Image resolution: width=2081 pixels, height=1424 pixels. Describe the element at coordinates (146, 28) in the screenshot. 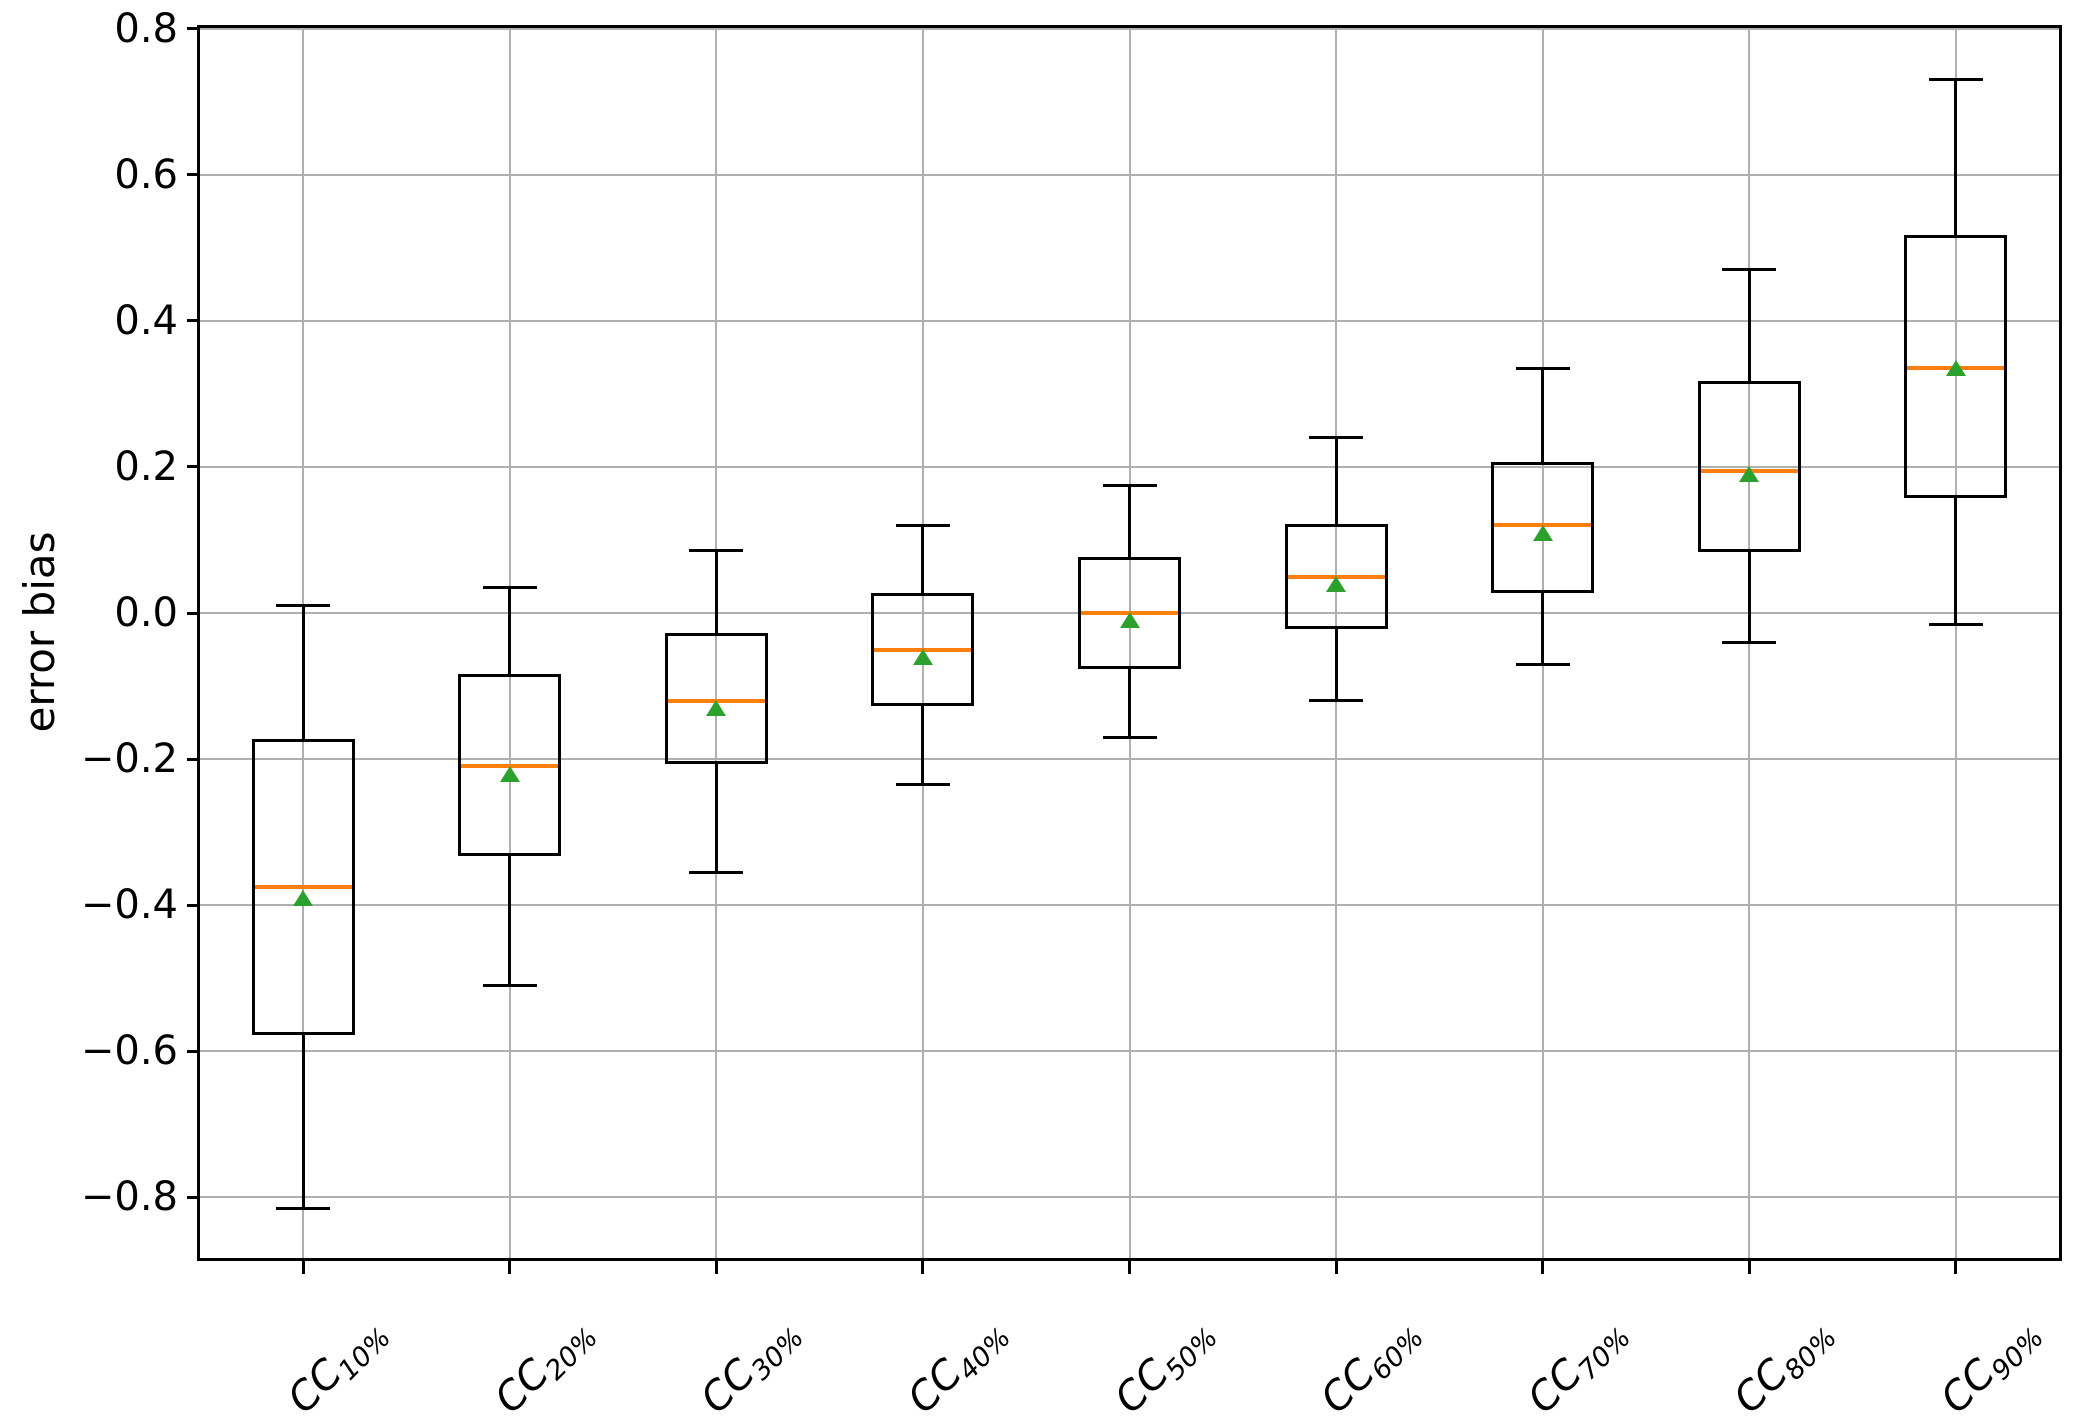

I see `y-tick-label: 0.8` at that location.